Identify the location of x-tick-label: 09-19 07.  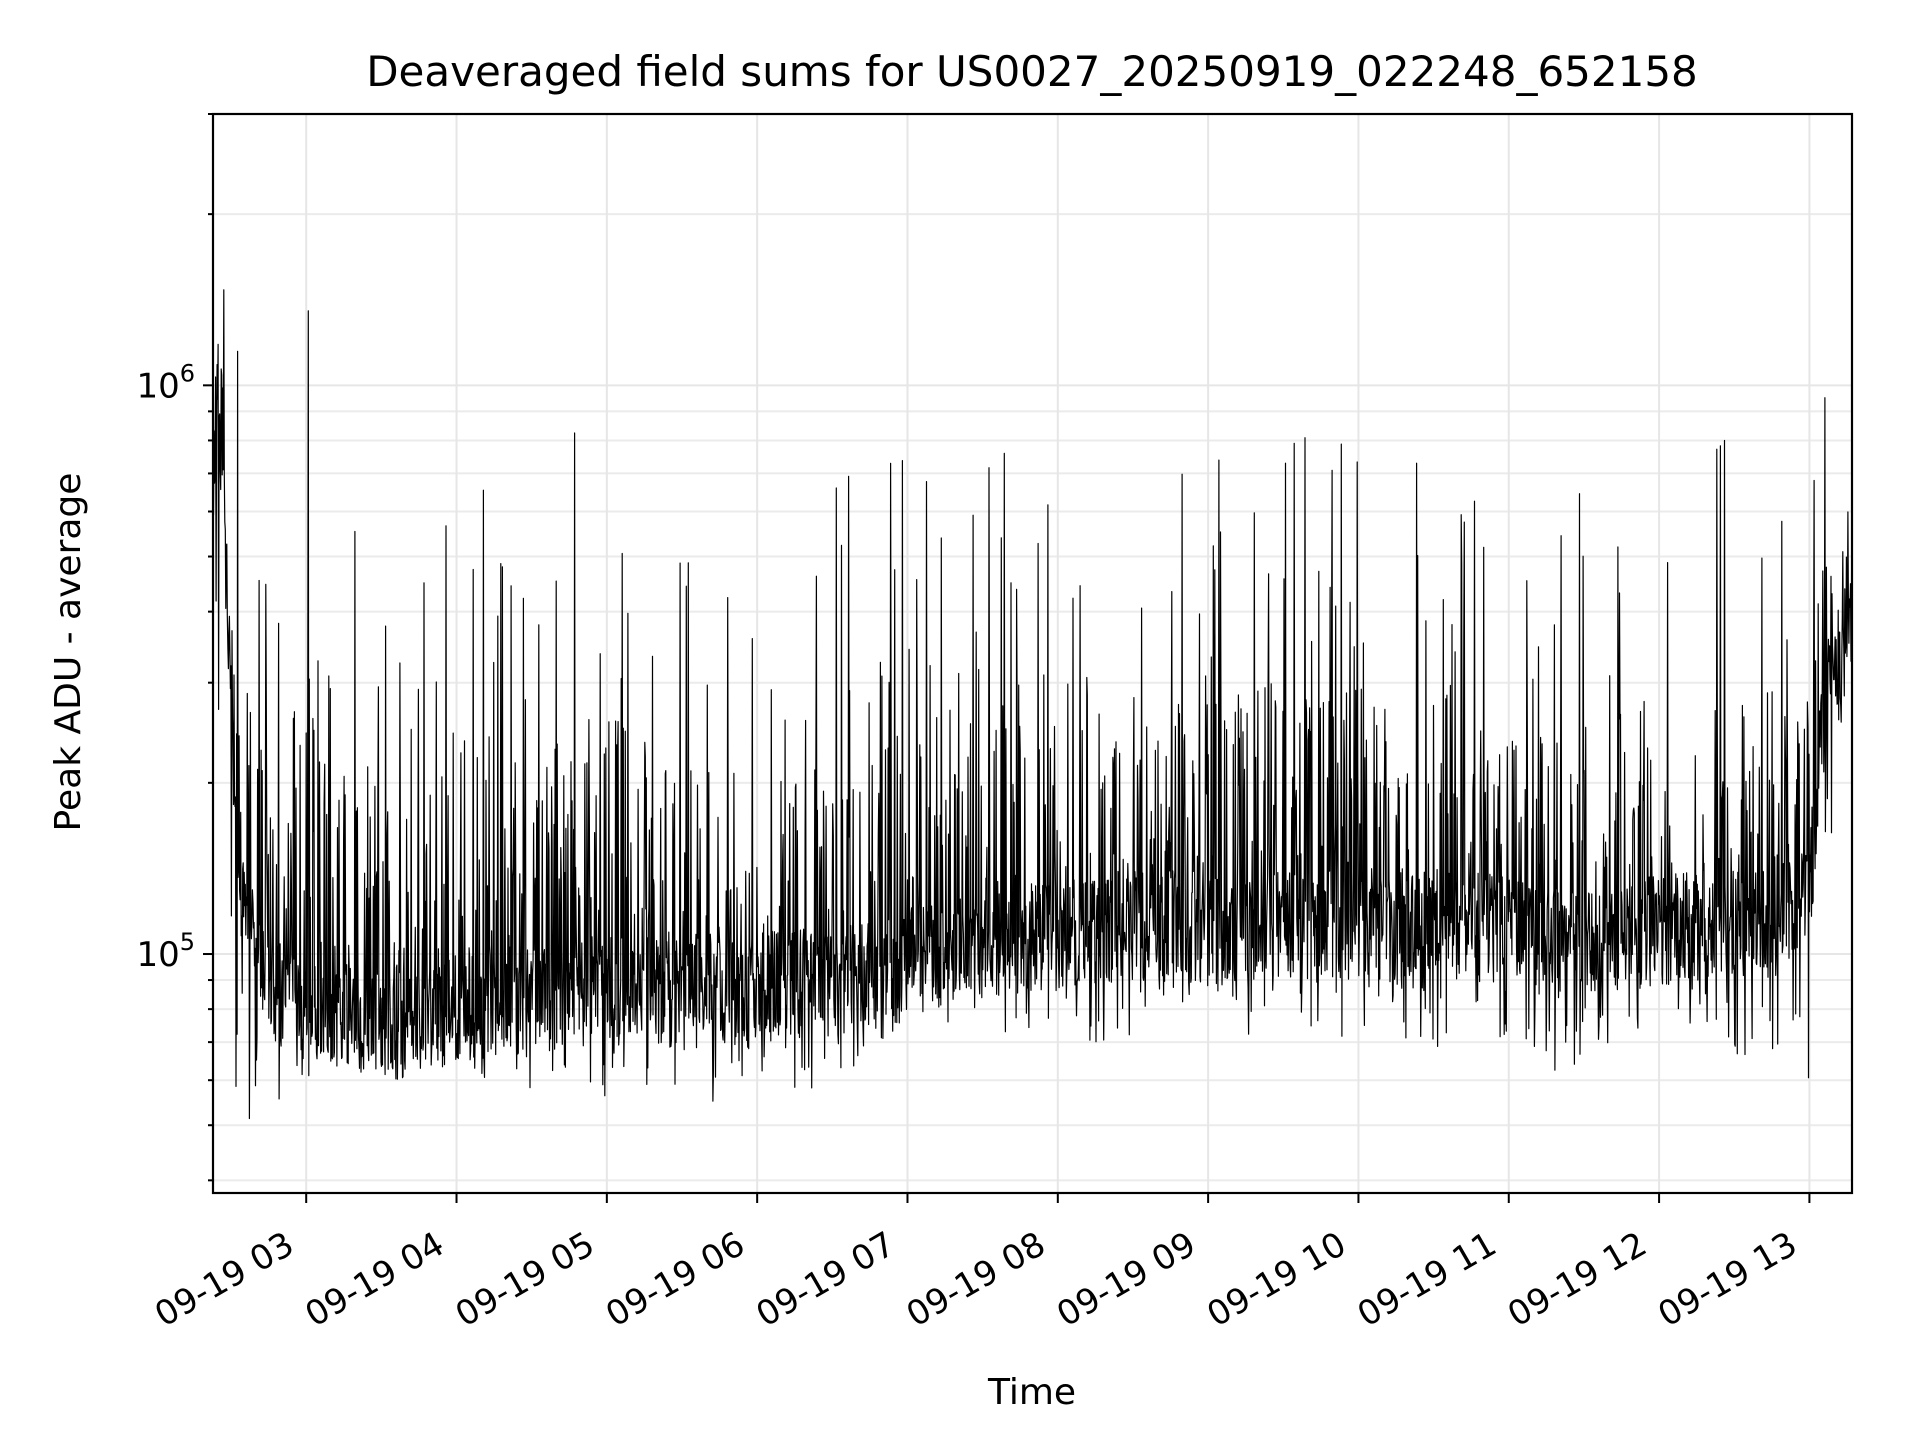
(826, 1279).